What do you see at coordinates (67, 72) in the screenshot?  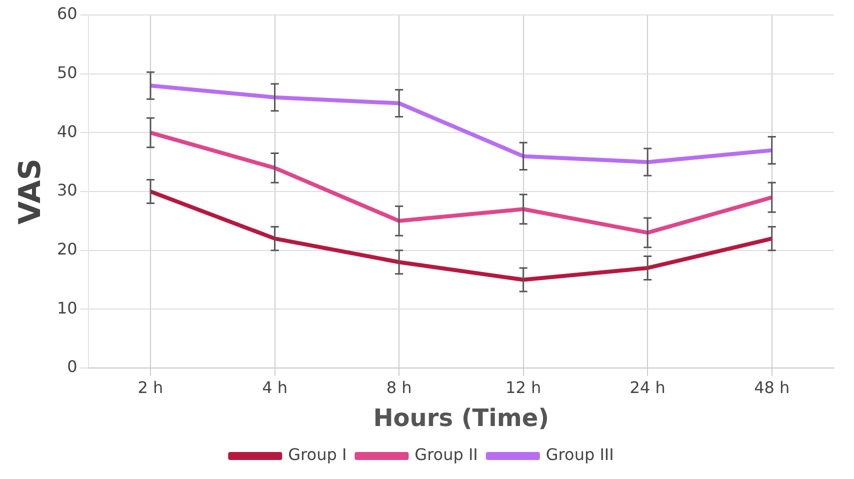 I see `y-tick-label: 50` at bounding box center [67, 72].